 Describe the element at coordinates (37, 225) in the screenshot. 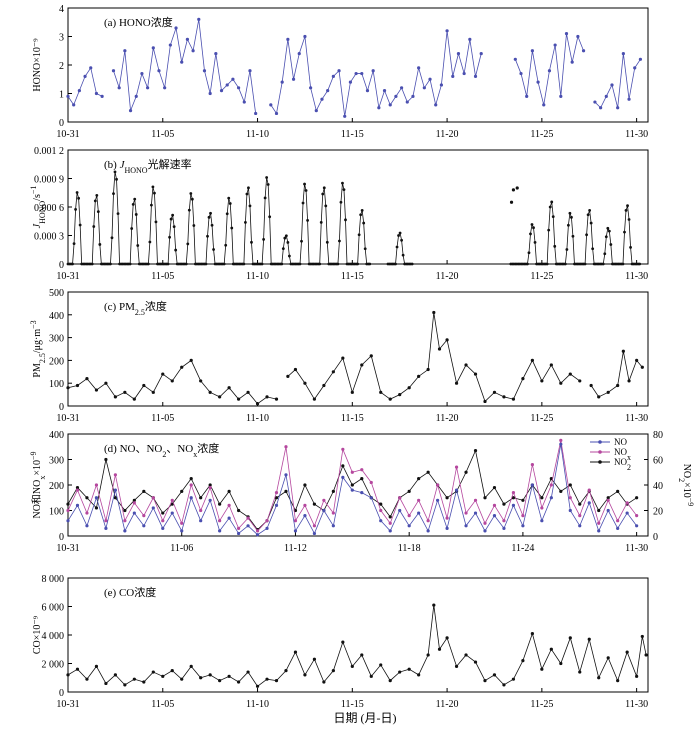

I see `text-part: J` at that location.